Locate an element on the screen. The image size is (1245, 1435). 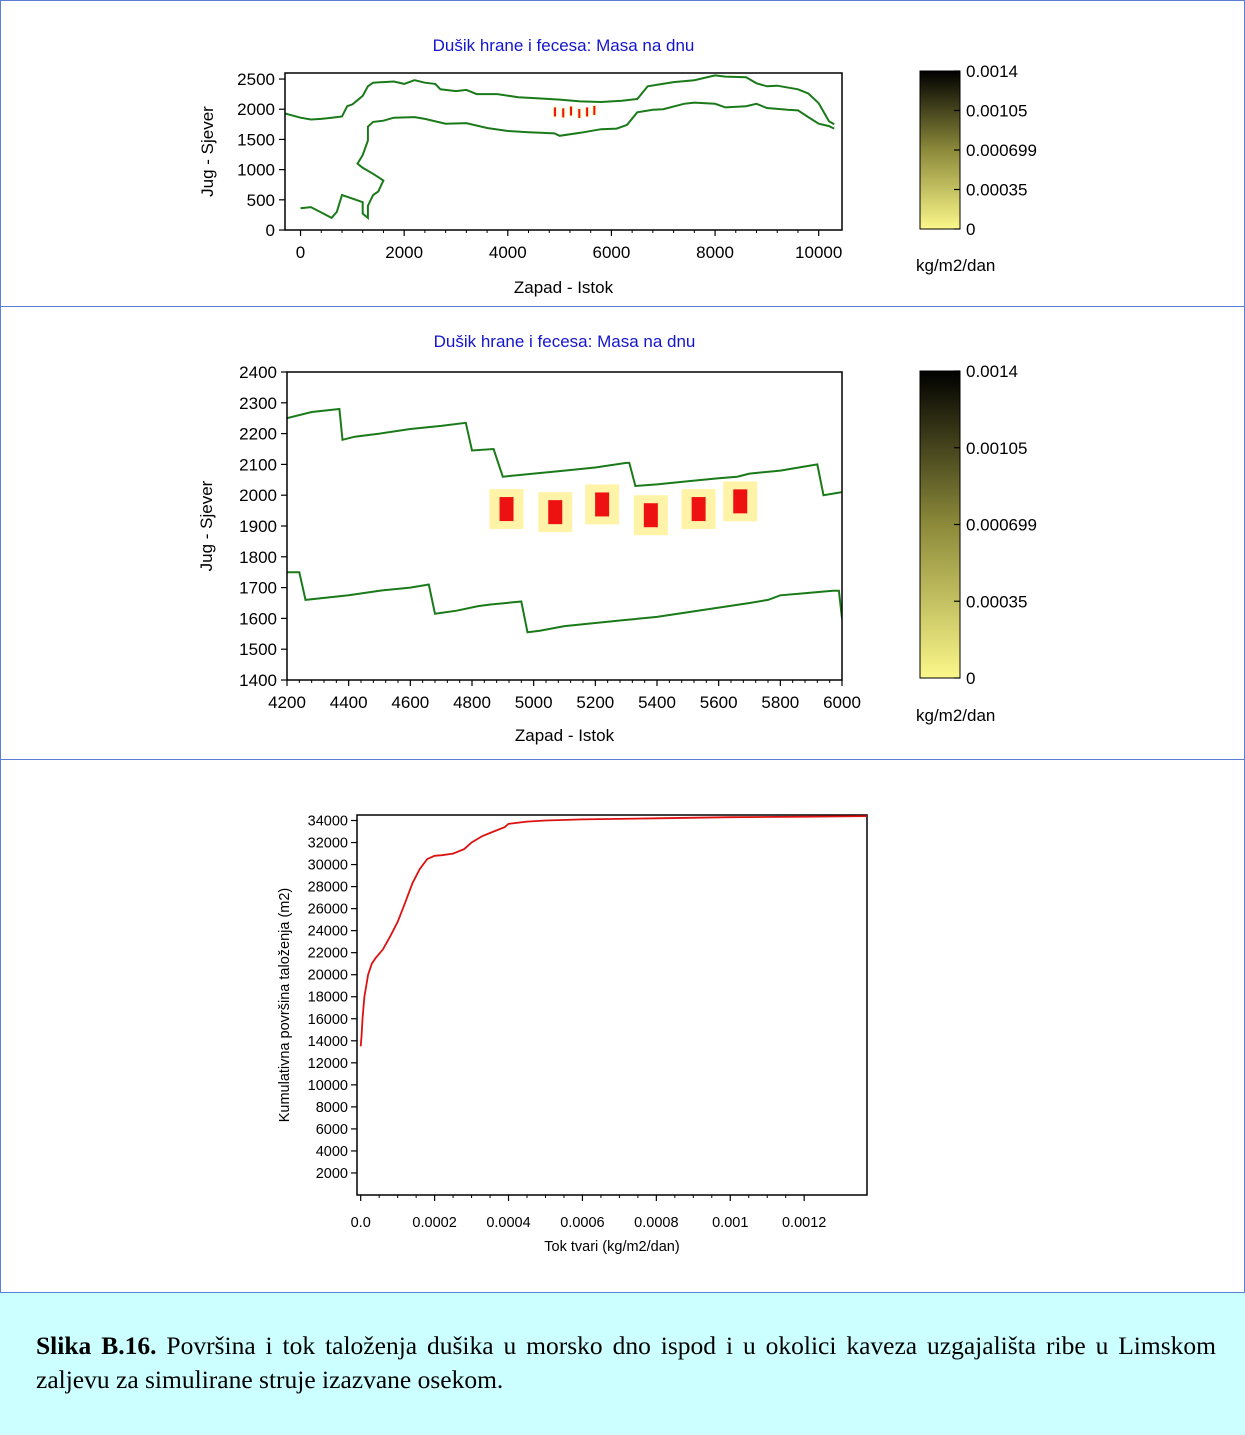
x-tick-label: 4000 is located at coordinates (508, 252).